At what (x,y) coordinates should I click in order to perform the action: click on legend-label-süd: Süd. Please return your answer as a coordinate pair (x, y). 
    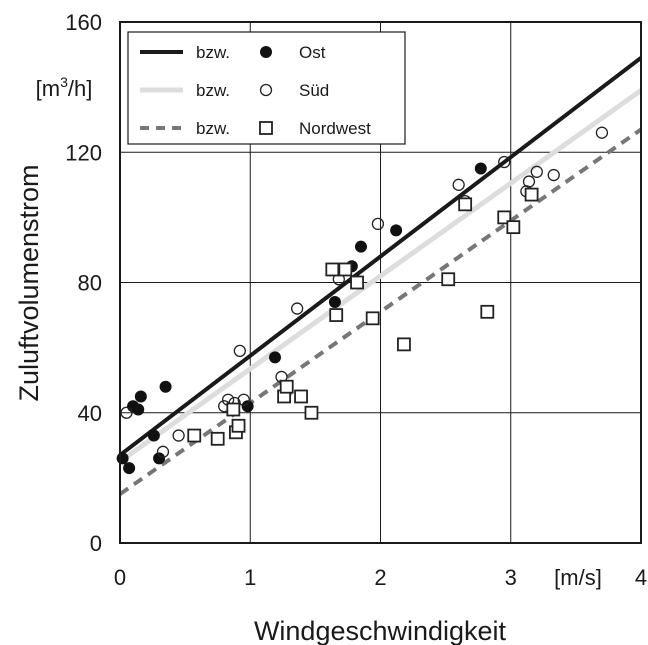
    Looking at the image, I should click on (314, 90).